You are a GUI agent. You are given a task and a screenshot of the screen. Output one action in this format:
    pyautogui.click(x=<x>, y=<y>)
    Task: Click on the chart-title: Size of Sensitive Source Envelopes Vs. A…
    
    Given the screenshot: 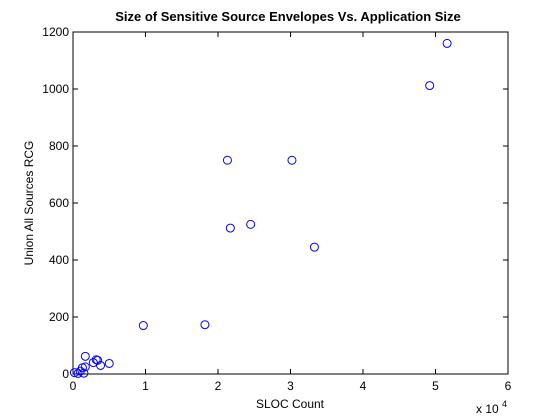 What is the action you would take?
    pyautogui.click(x=288, y=16)
    